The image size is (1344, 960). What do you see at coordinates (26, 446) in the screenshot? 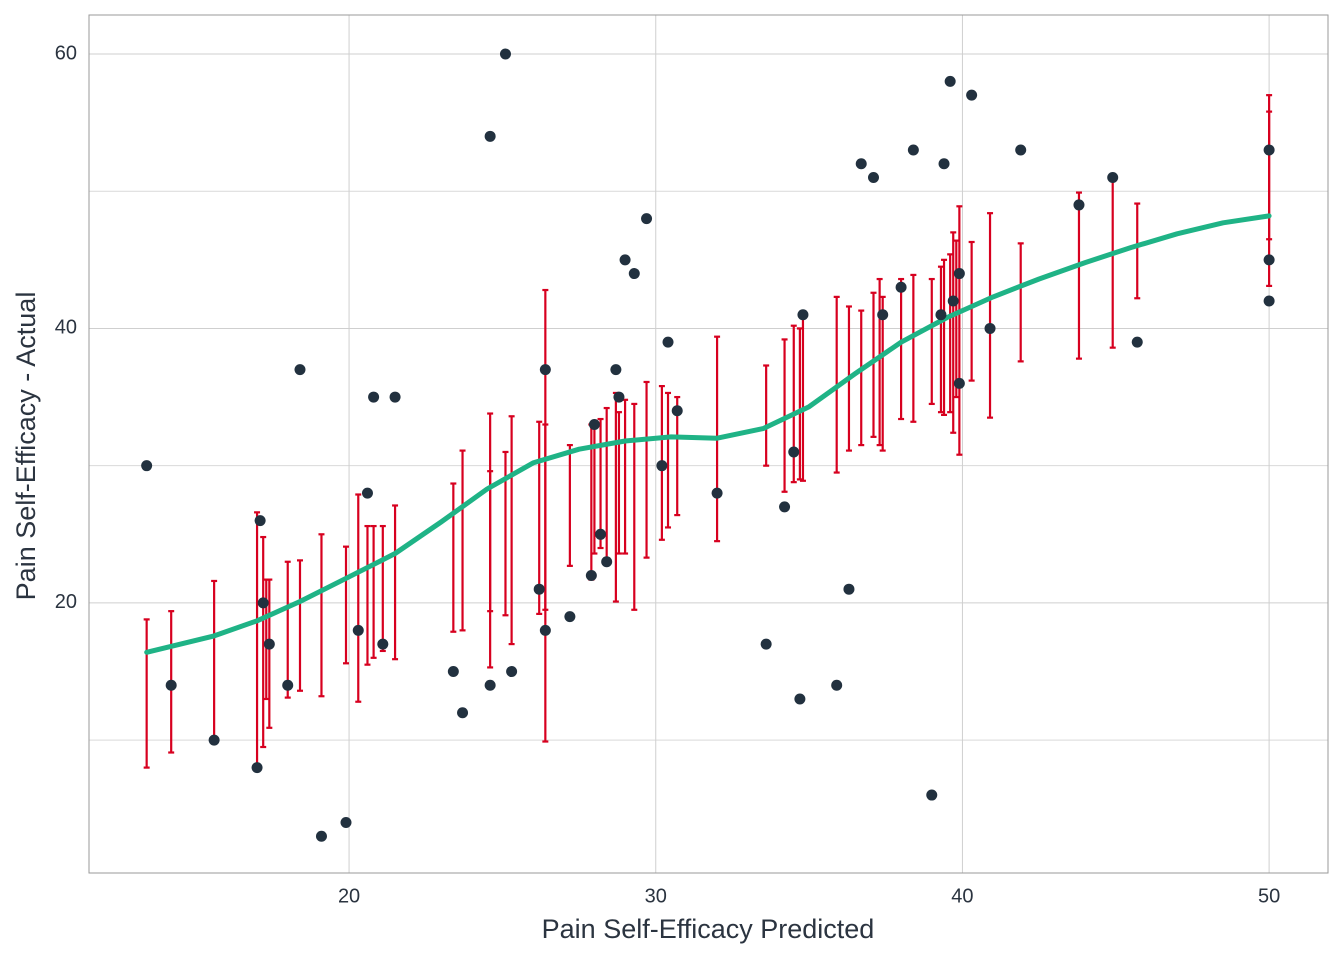
I see `y-axis-title: Pain Self-Efficacy - Actual` at bounding box center [26, 446].